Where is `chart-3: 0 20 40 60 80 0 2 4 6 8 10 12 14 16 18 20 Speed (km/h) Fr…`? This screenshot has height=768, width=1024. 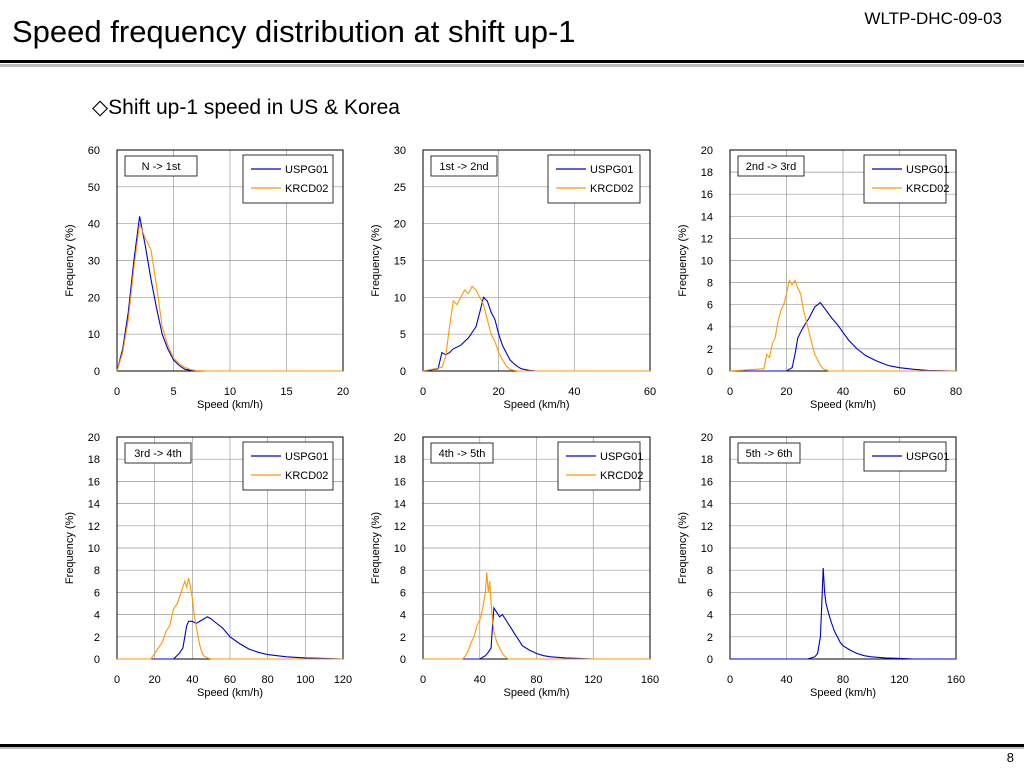 chart-3: 0 20 40 60 80 0 2 4 6 8 10 12 14 16 18 20 Speed (km/h) Fr… is located at coordinates (819, 278).